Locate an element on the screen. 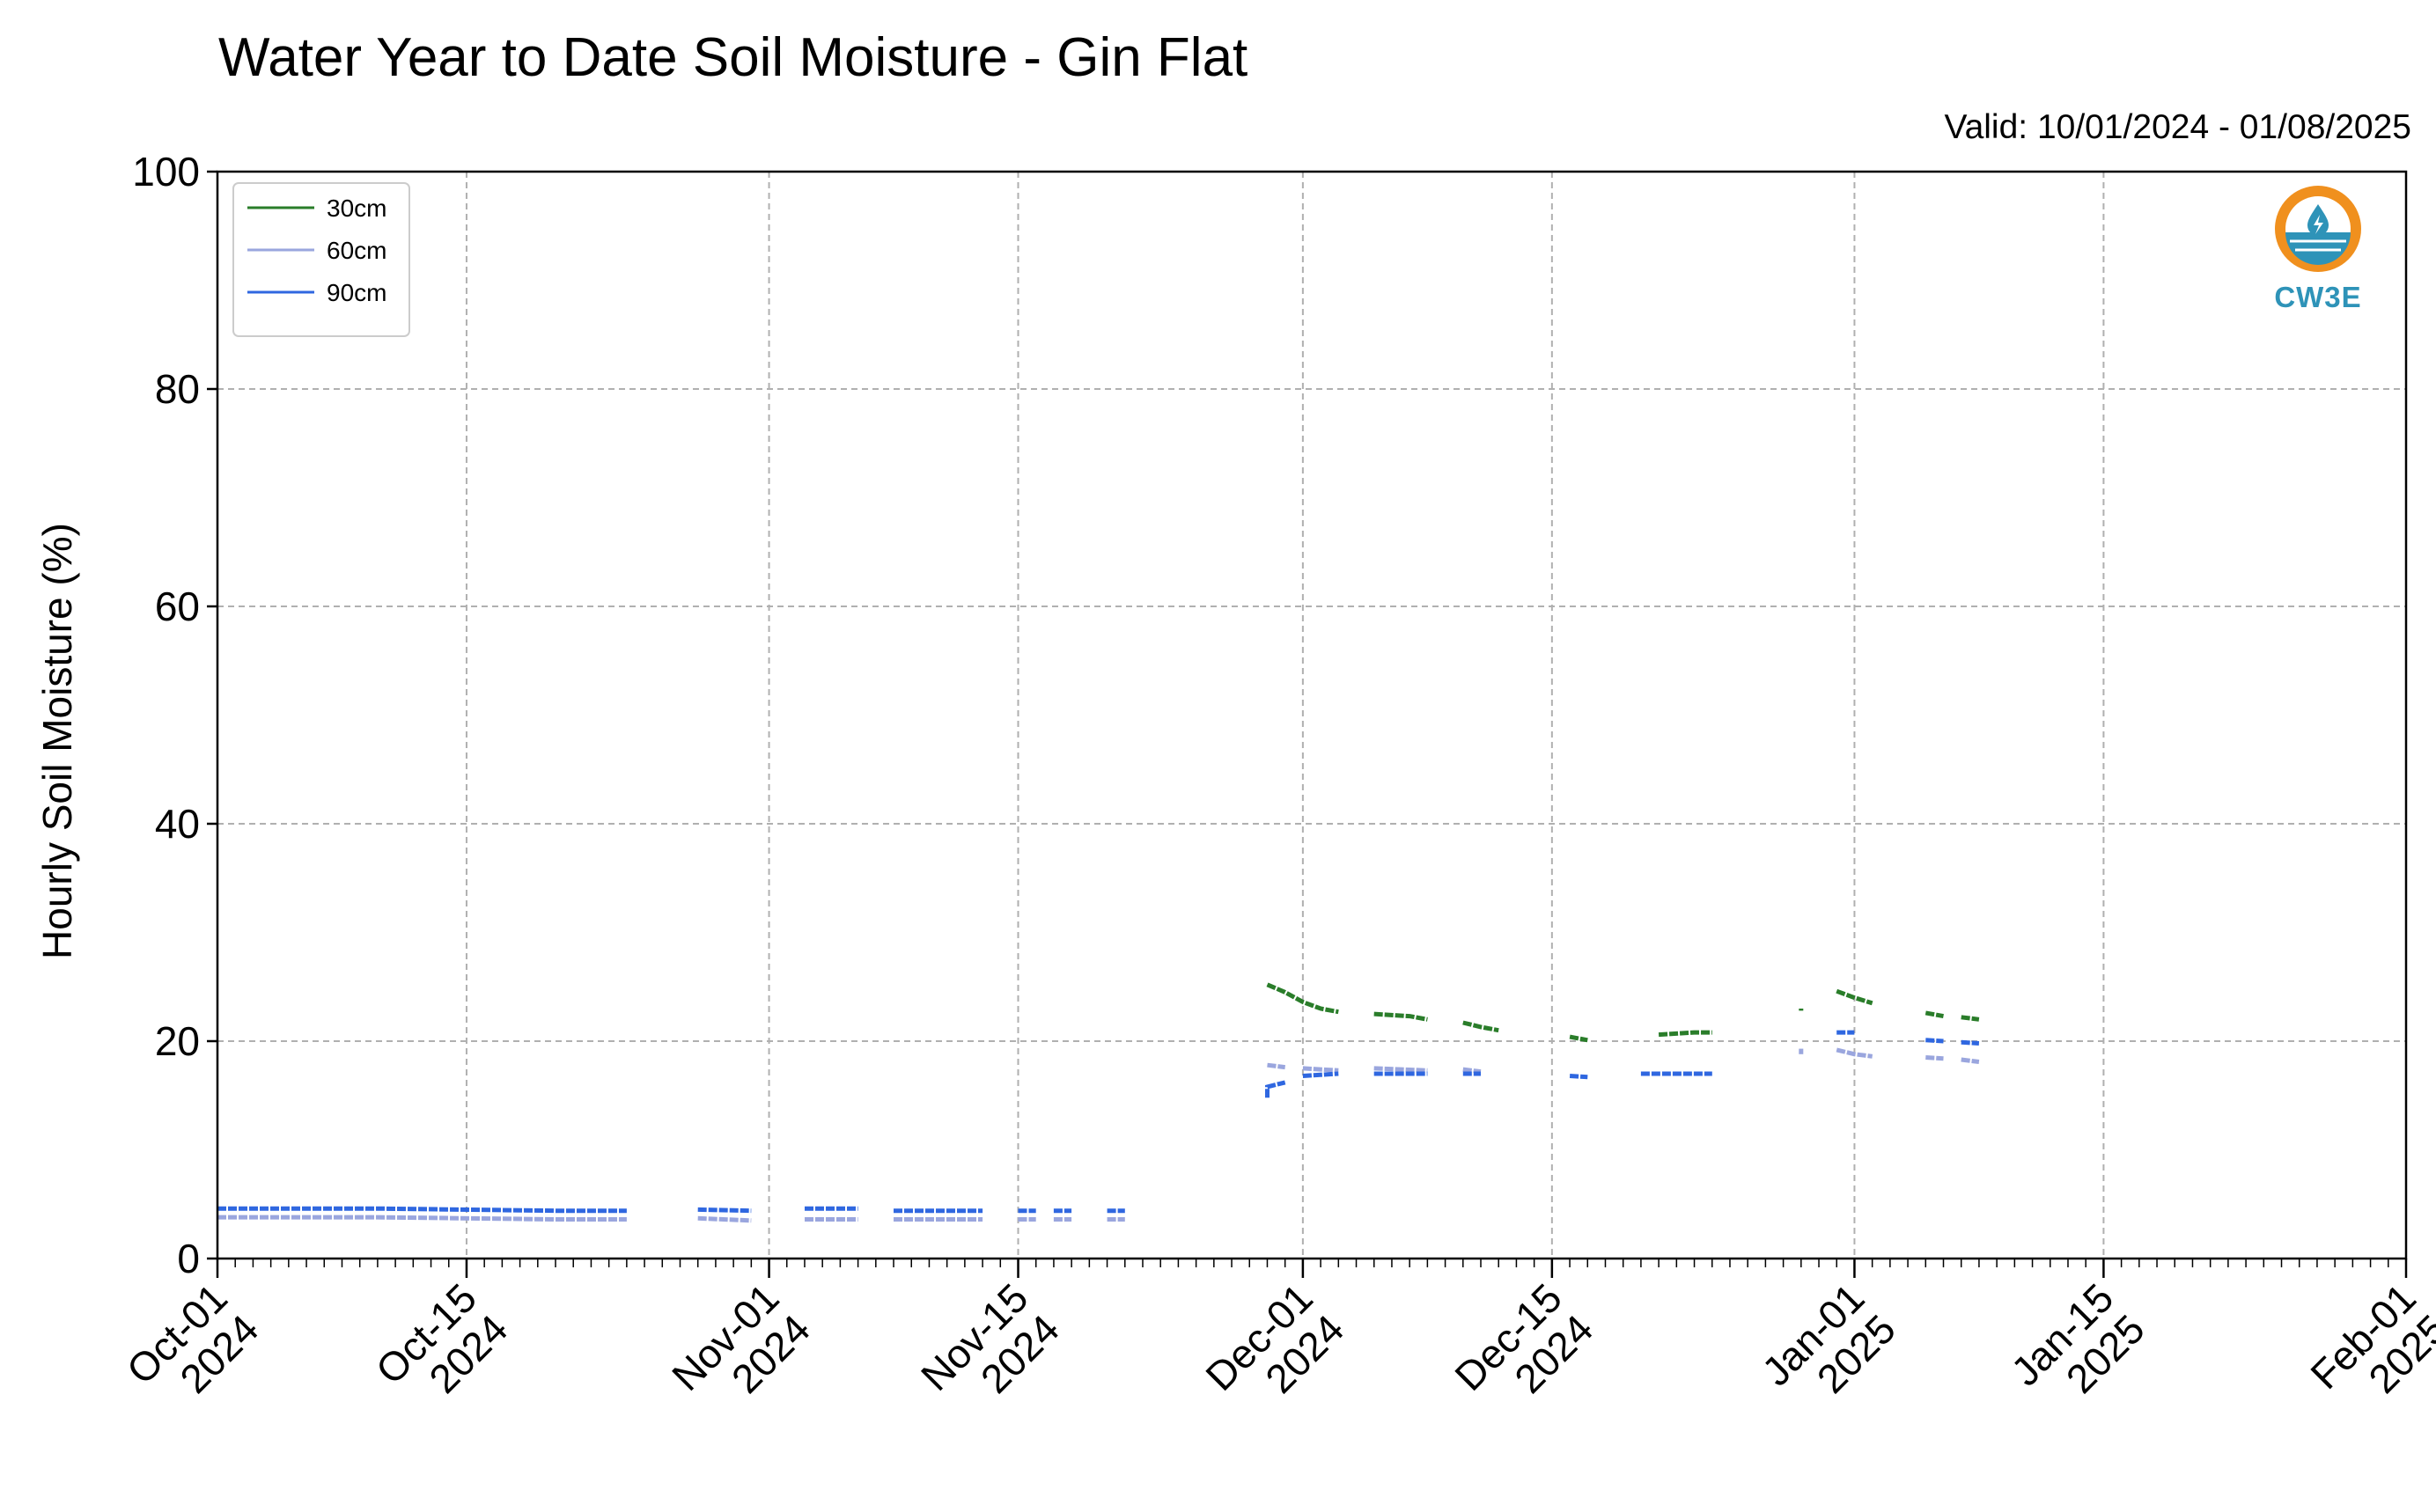 This screenshot has height=1512, width=2436. cw3e-logo-text: CW3E is located at coordinates (2318, 297).